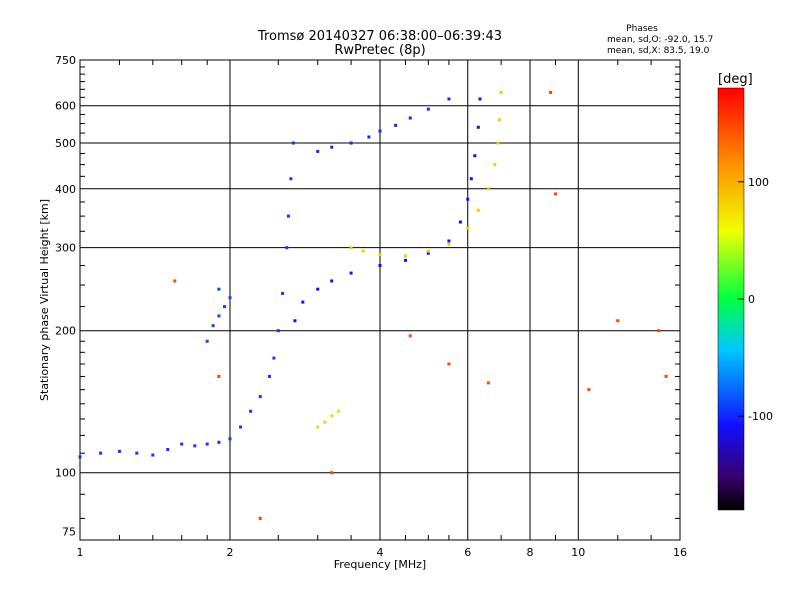 Image resolution: width=800 pixels, height=600 pixels. I want to click on x-tick-label: 8, so click(530, 552).